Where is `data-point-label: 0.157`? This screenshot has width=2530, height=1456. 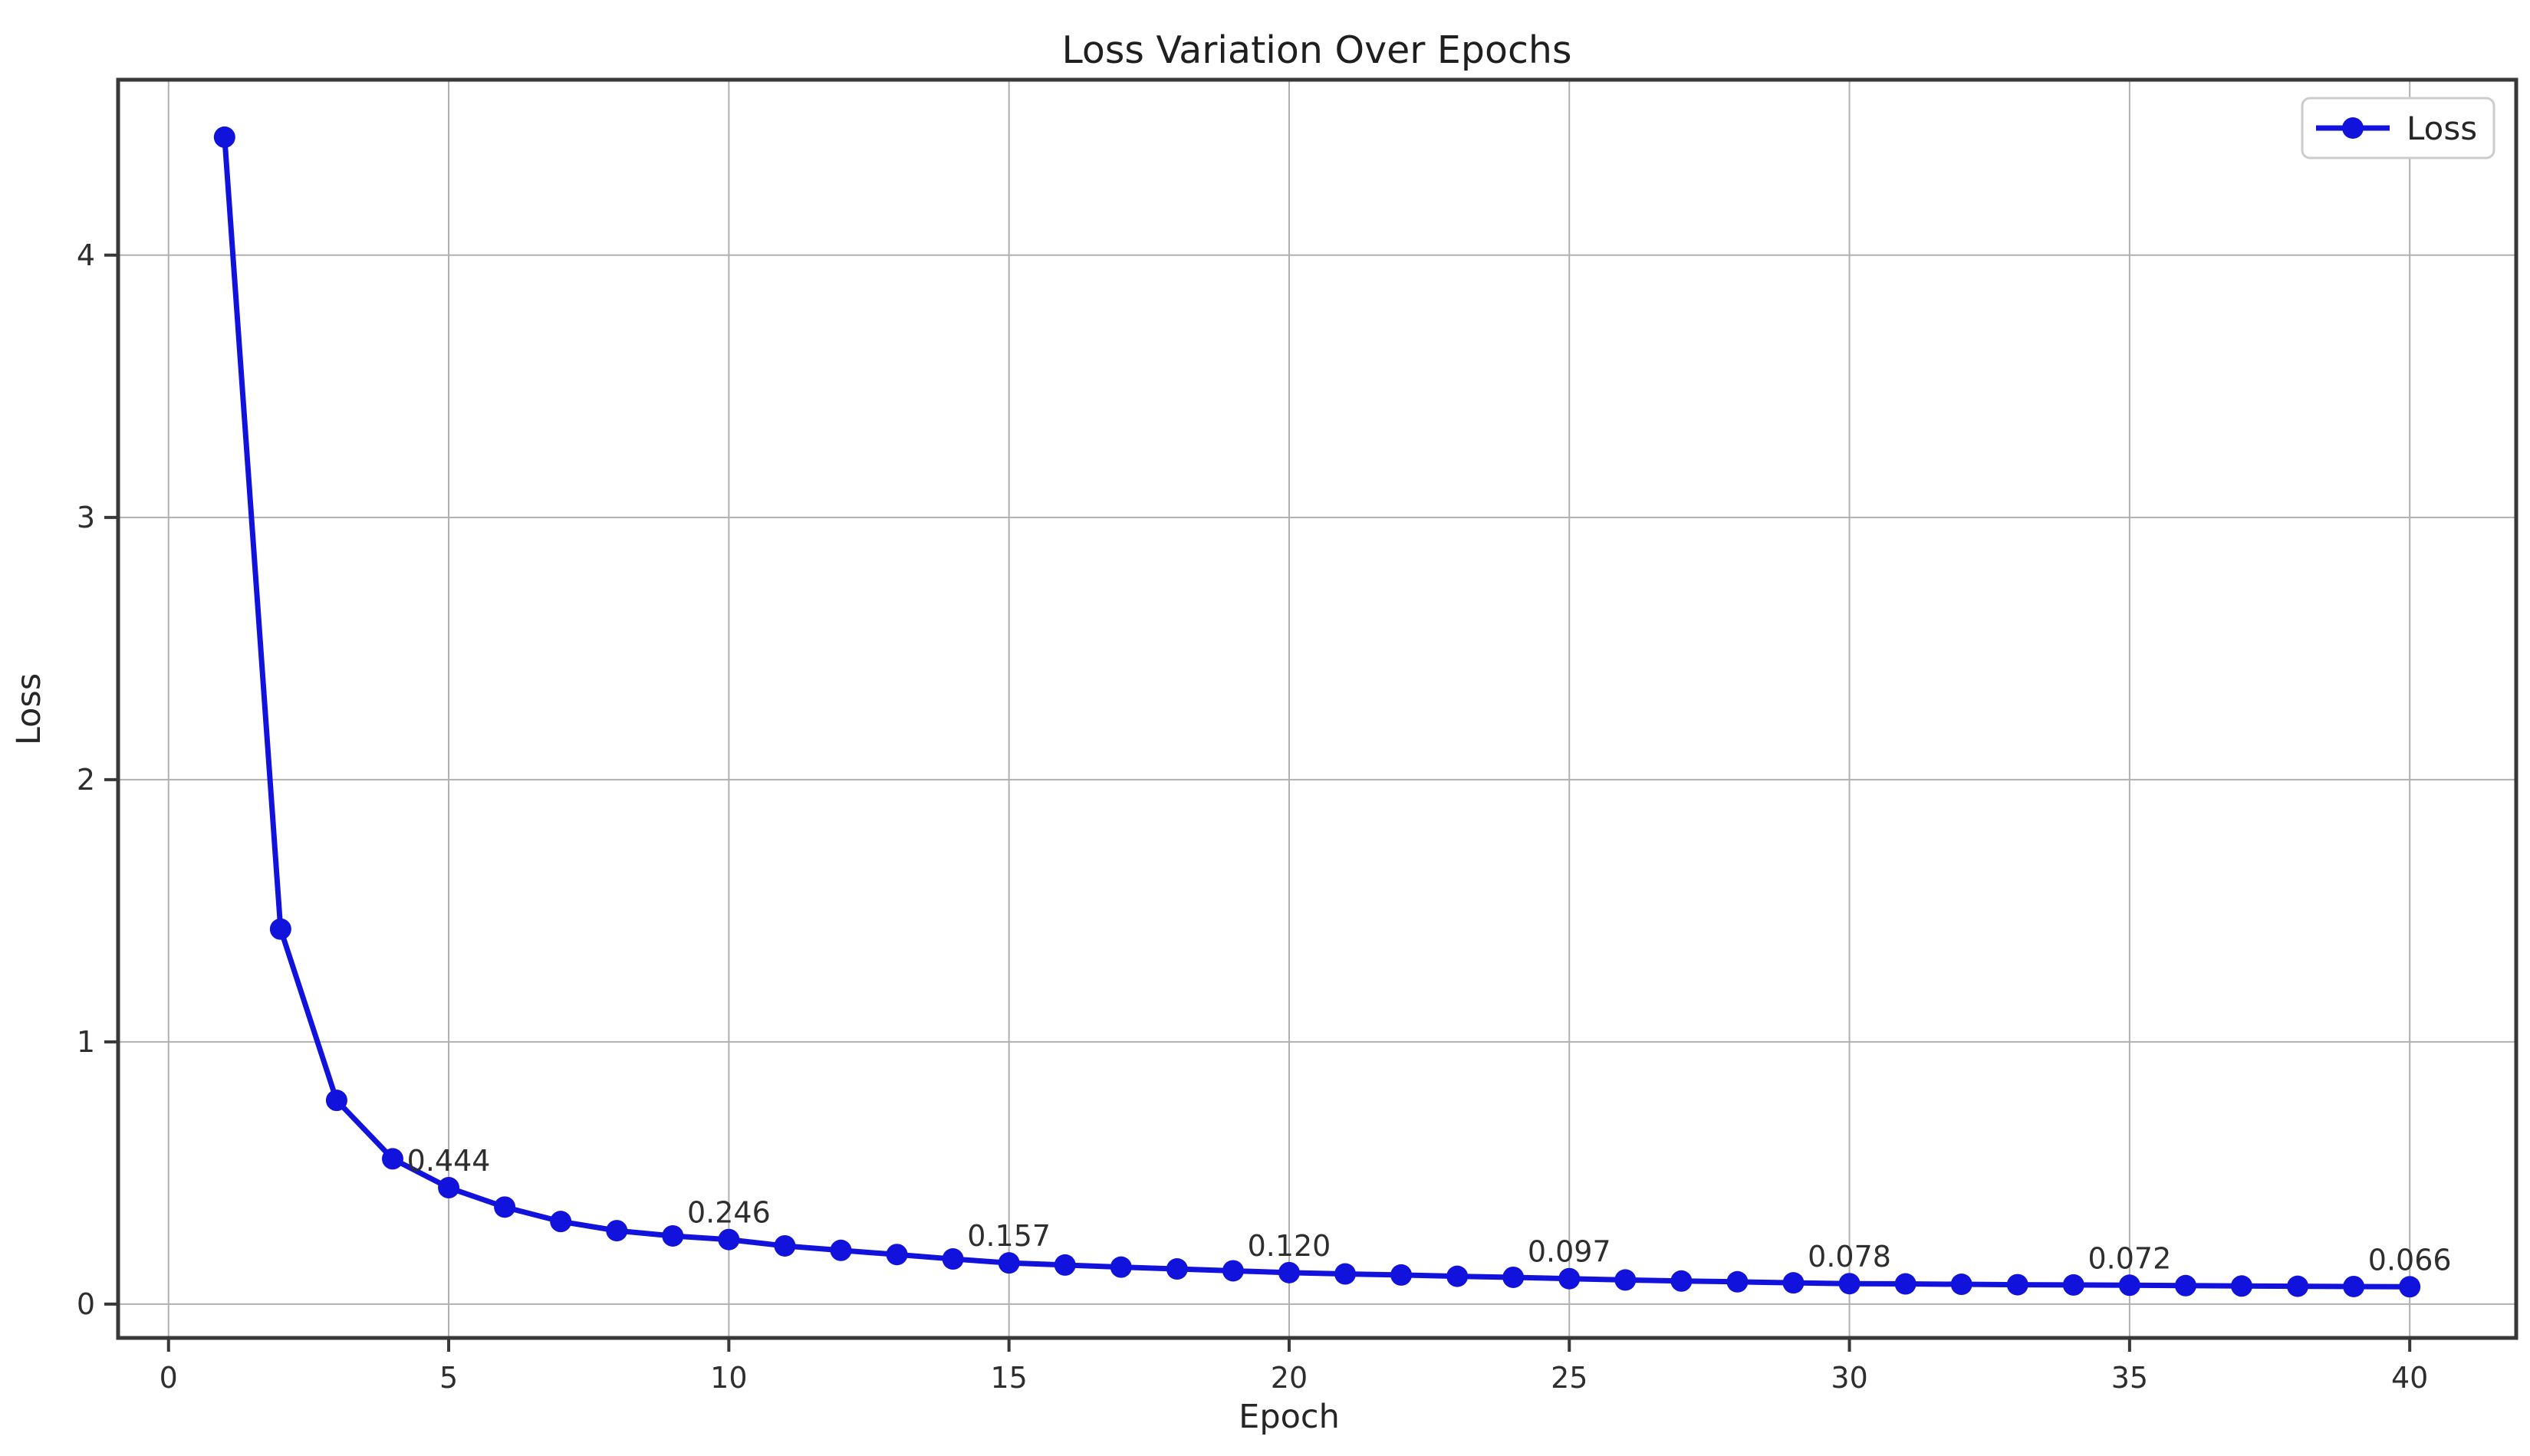 data-point-label: 0.157 is located at coordinates (1009, 1236).